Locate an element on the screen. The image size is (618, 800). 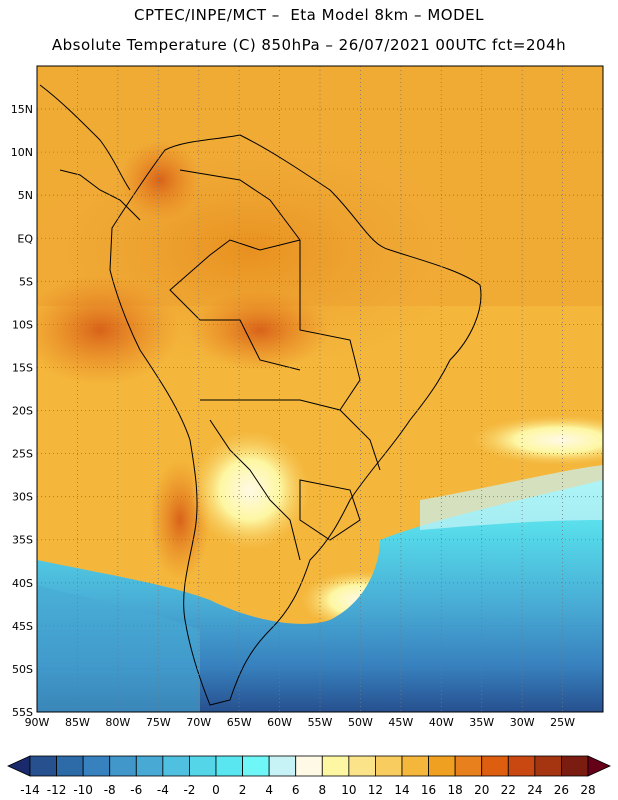
lon-tick-label: 60W is located at coordinates (279, 722).